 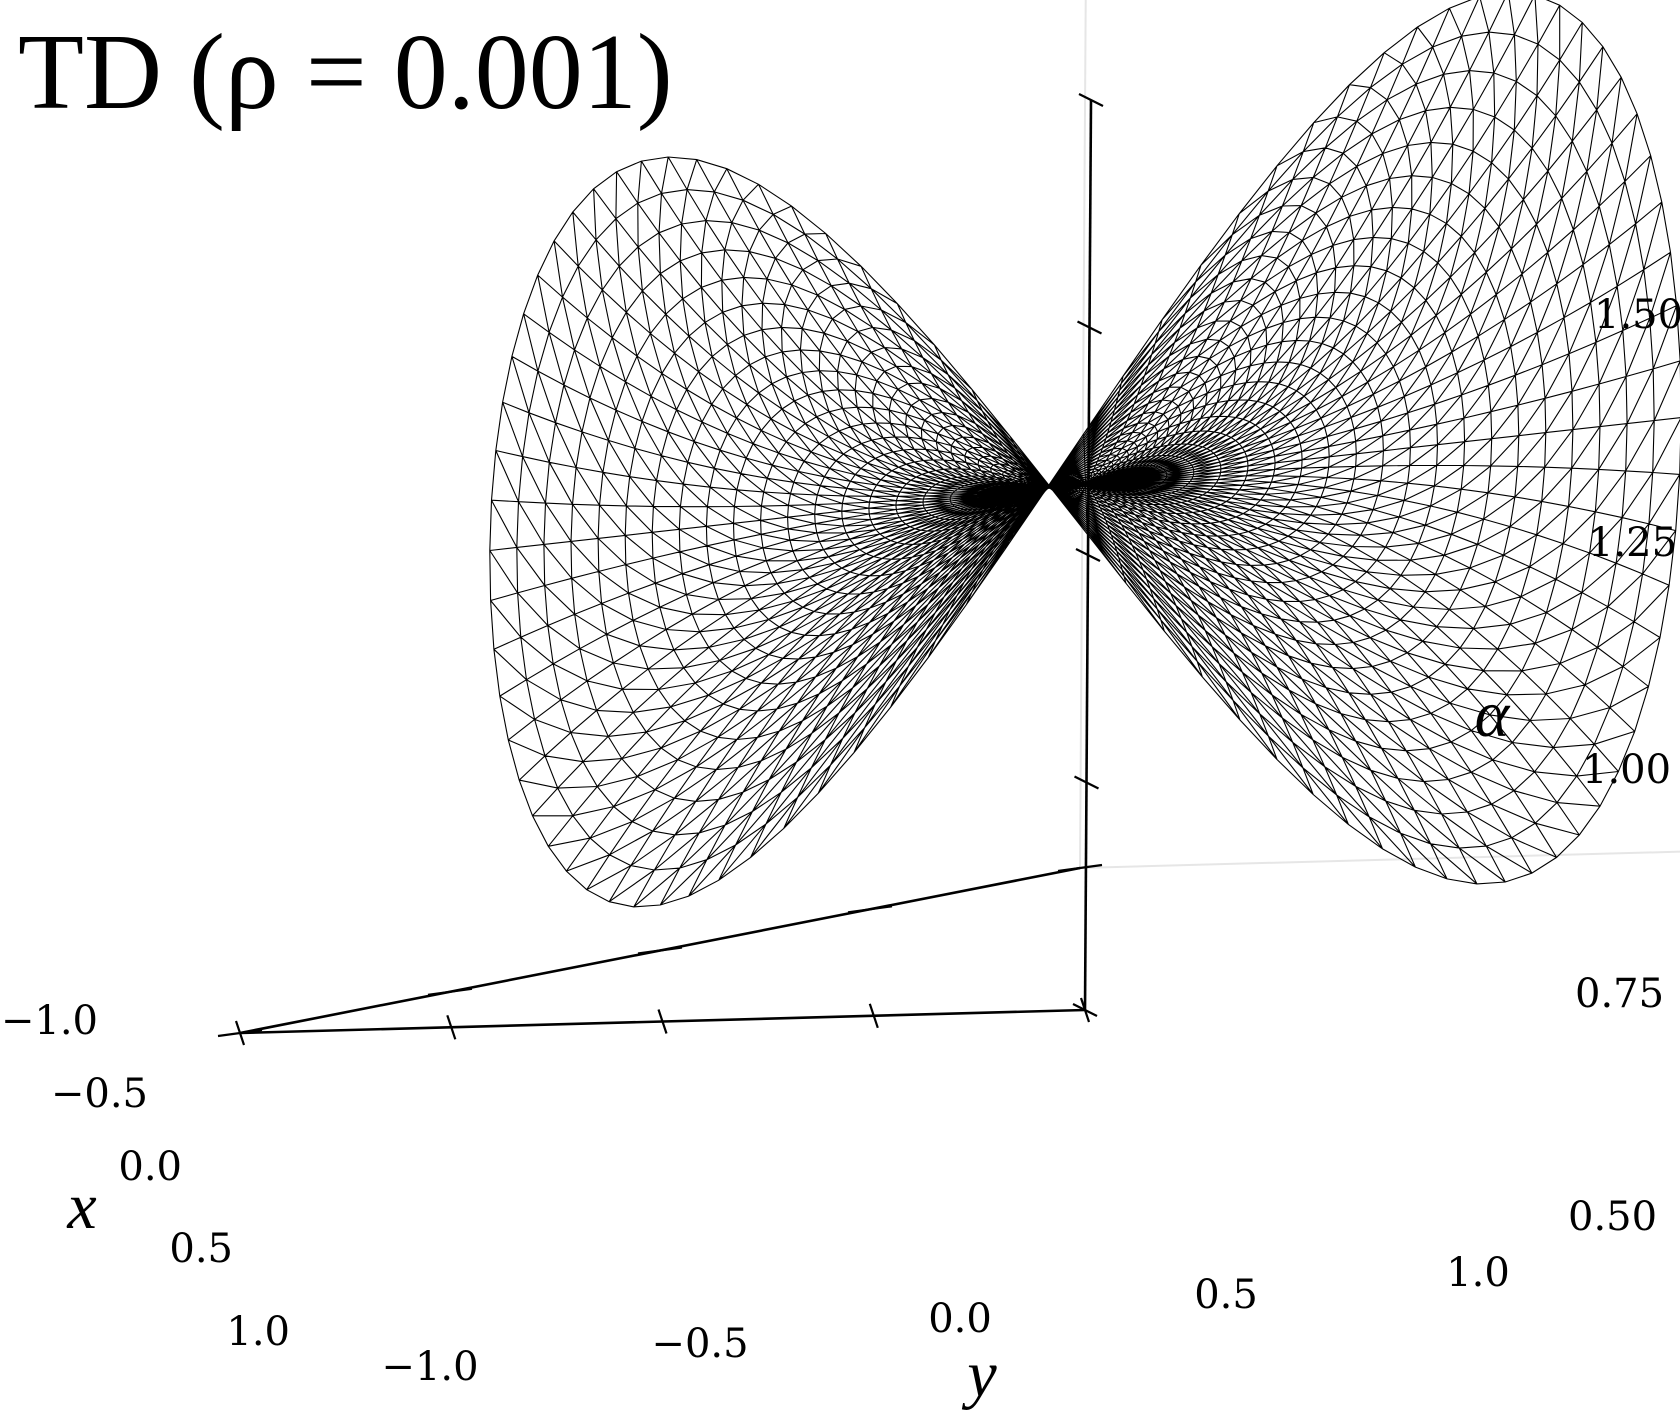 What do you see at coordinates (1493, 714) in the screenshot?
I see `z-axis-label: α` at bounding box center [1493, 714].